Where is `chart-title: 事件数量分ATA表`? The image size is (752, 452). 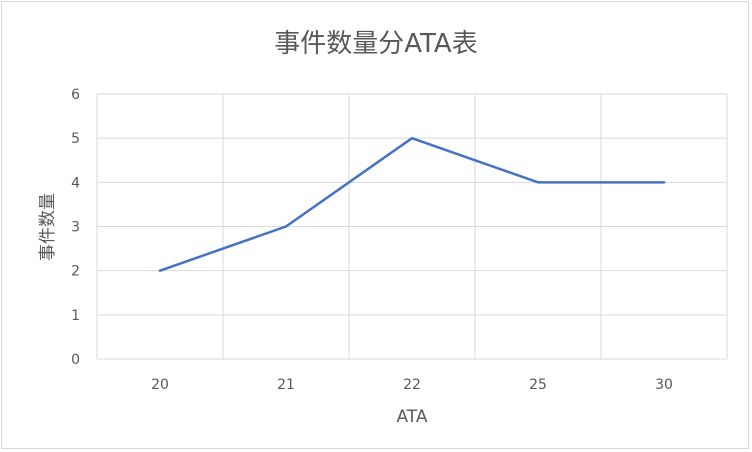 chart-title: 事件数量分ATA表 is located at coordinates (375, 44).